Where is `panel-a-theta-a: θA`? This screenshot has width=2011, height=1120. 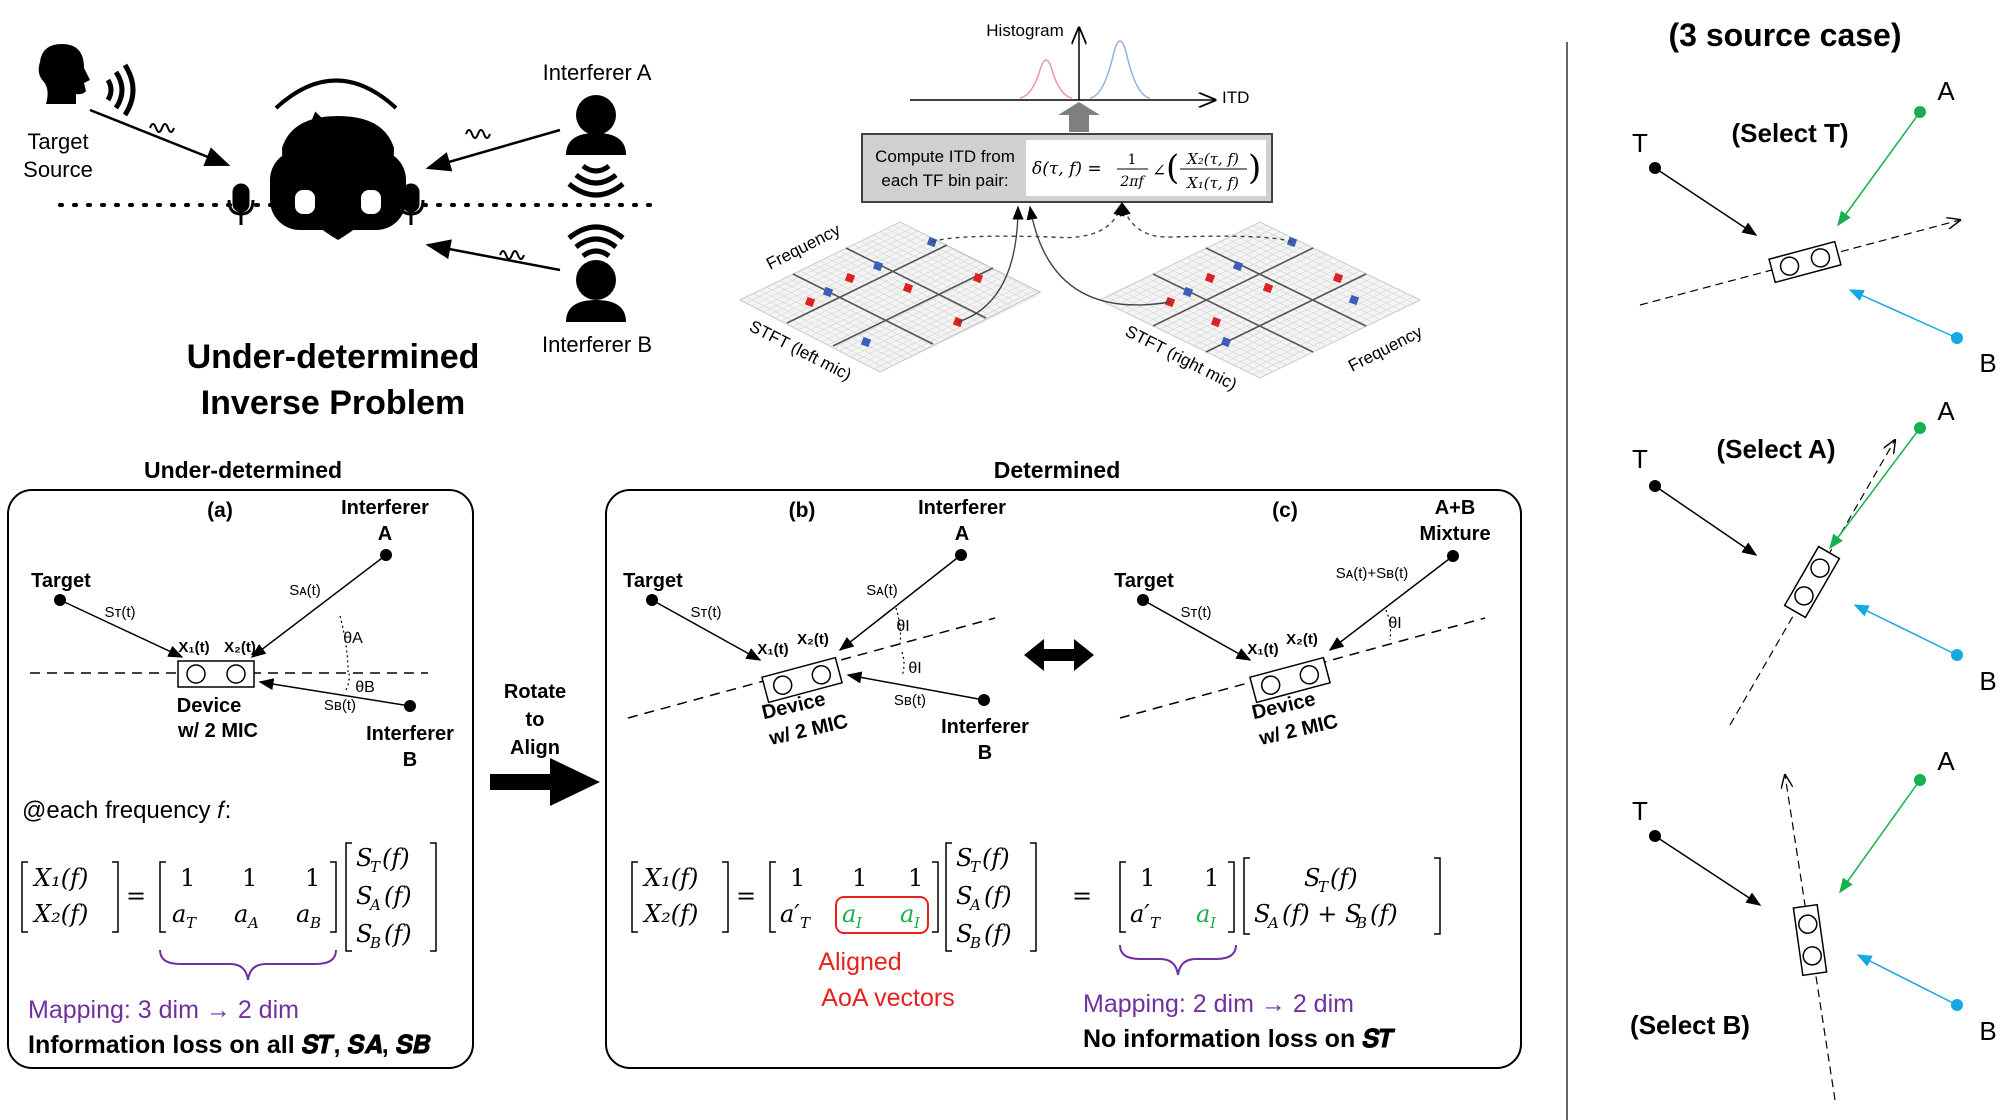 panel-a-theta-a: θA is located at coordinates (353, 638).